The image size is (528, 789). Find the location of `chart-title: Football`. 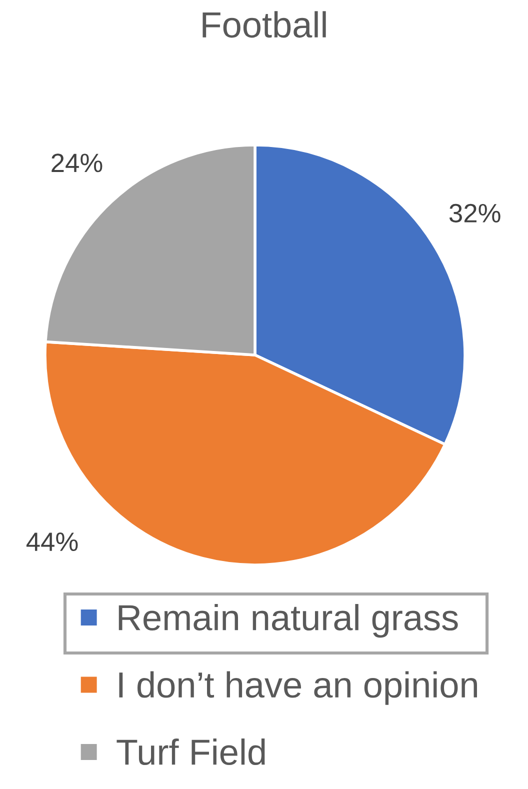

chart-title: Football is located at coordinates (264, 24).